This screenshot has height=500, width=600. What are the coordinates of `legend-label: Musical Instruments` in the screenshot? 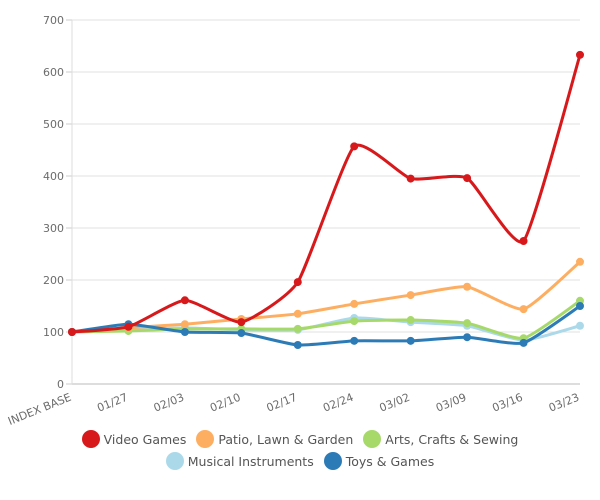 It's located at (250, 461).